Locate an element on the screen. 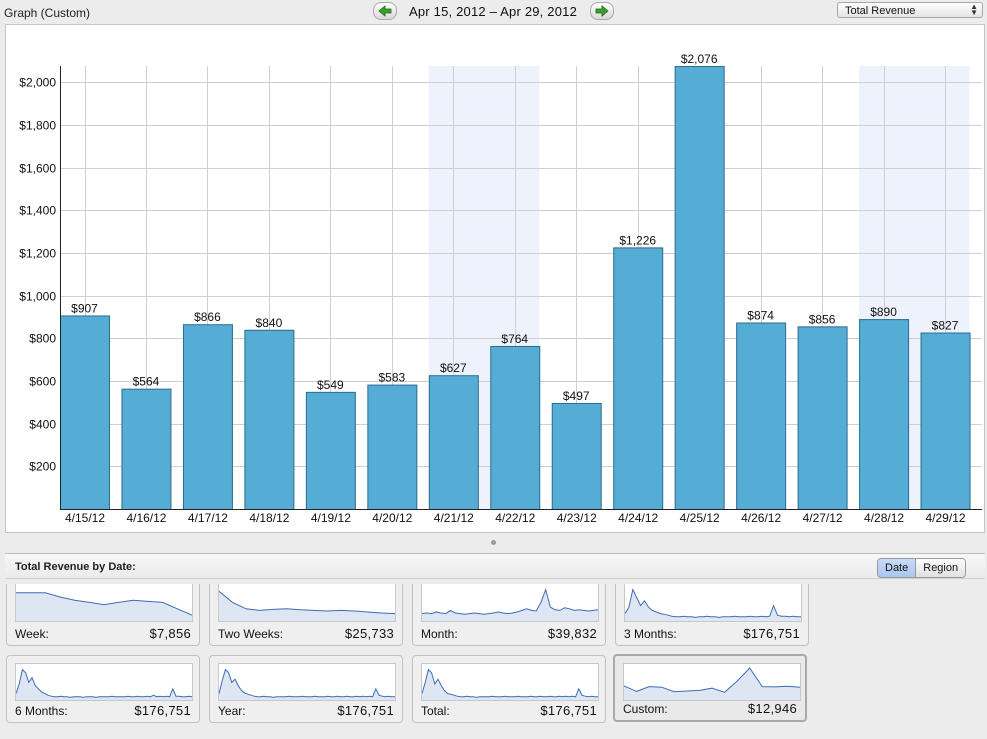 The width and height of the screenshot is (987, 739). x-tick-label: 4/25/12 is located at coordinates (700, 518).